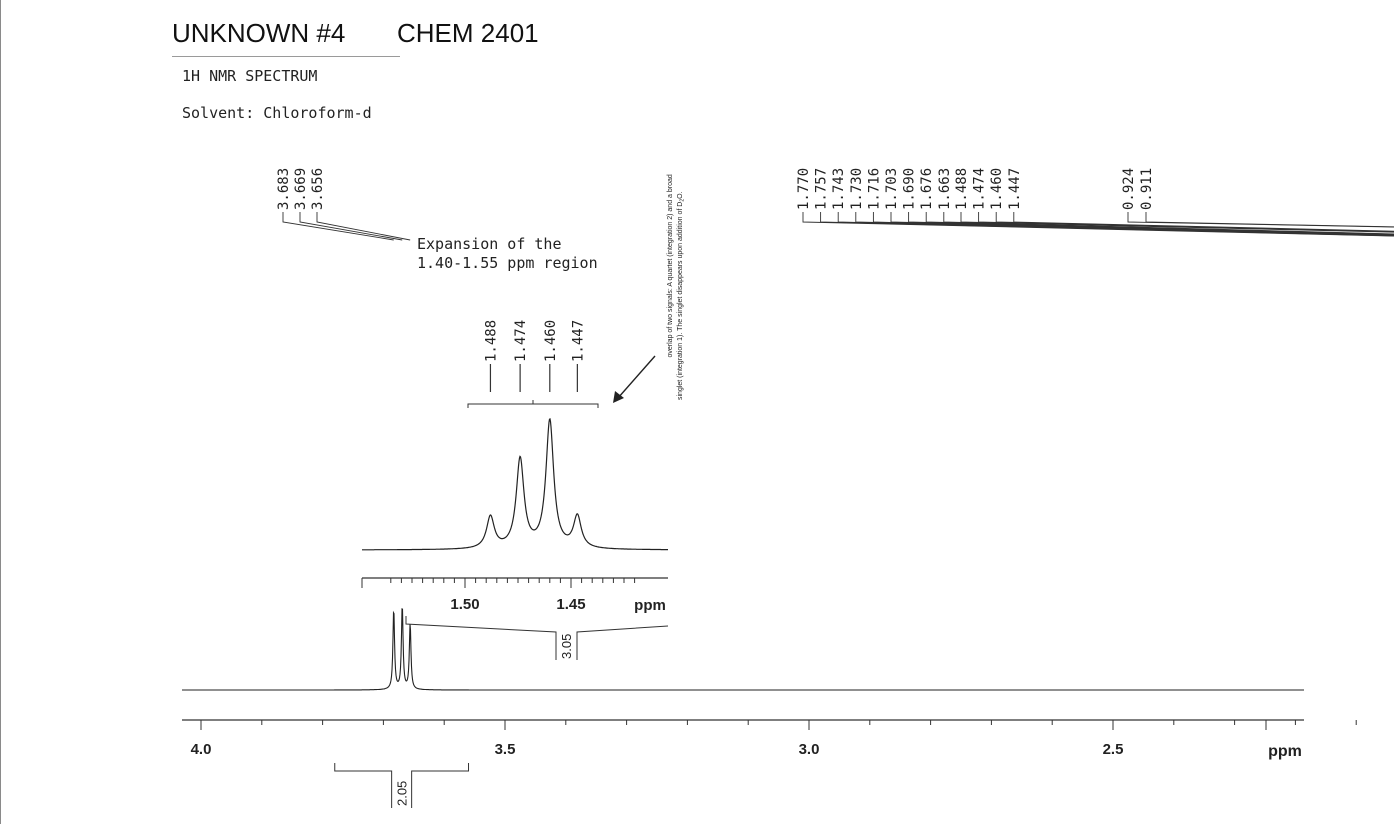 Image resolution: width=1394 pixels, height=824 pixels. Describe the element at coordinates (650, 605) in the screenshot. I see `inset-x-axis-label: ppm` at that location.